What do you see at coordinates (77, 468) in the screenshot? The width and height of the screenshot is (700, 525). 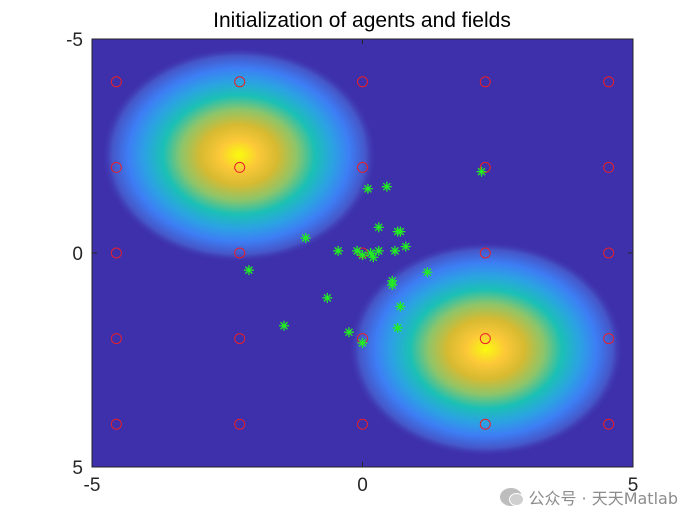 I see `y-tick-label: 5` at bounding box center [77, 468].